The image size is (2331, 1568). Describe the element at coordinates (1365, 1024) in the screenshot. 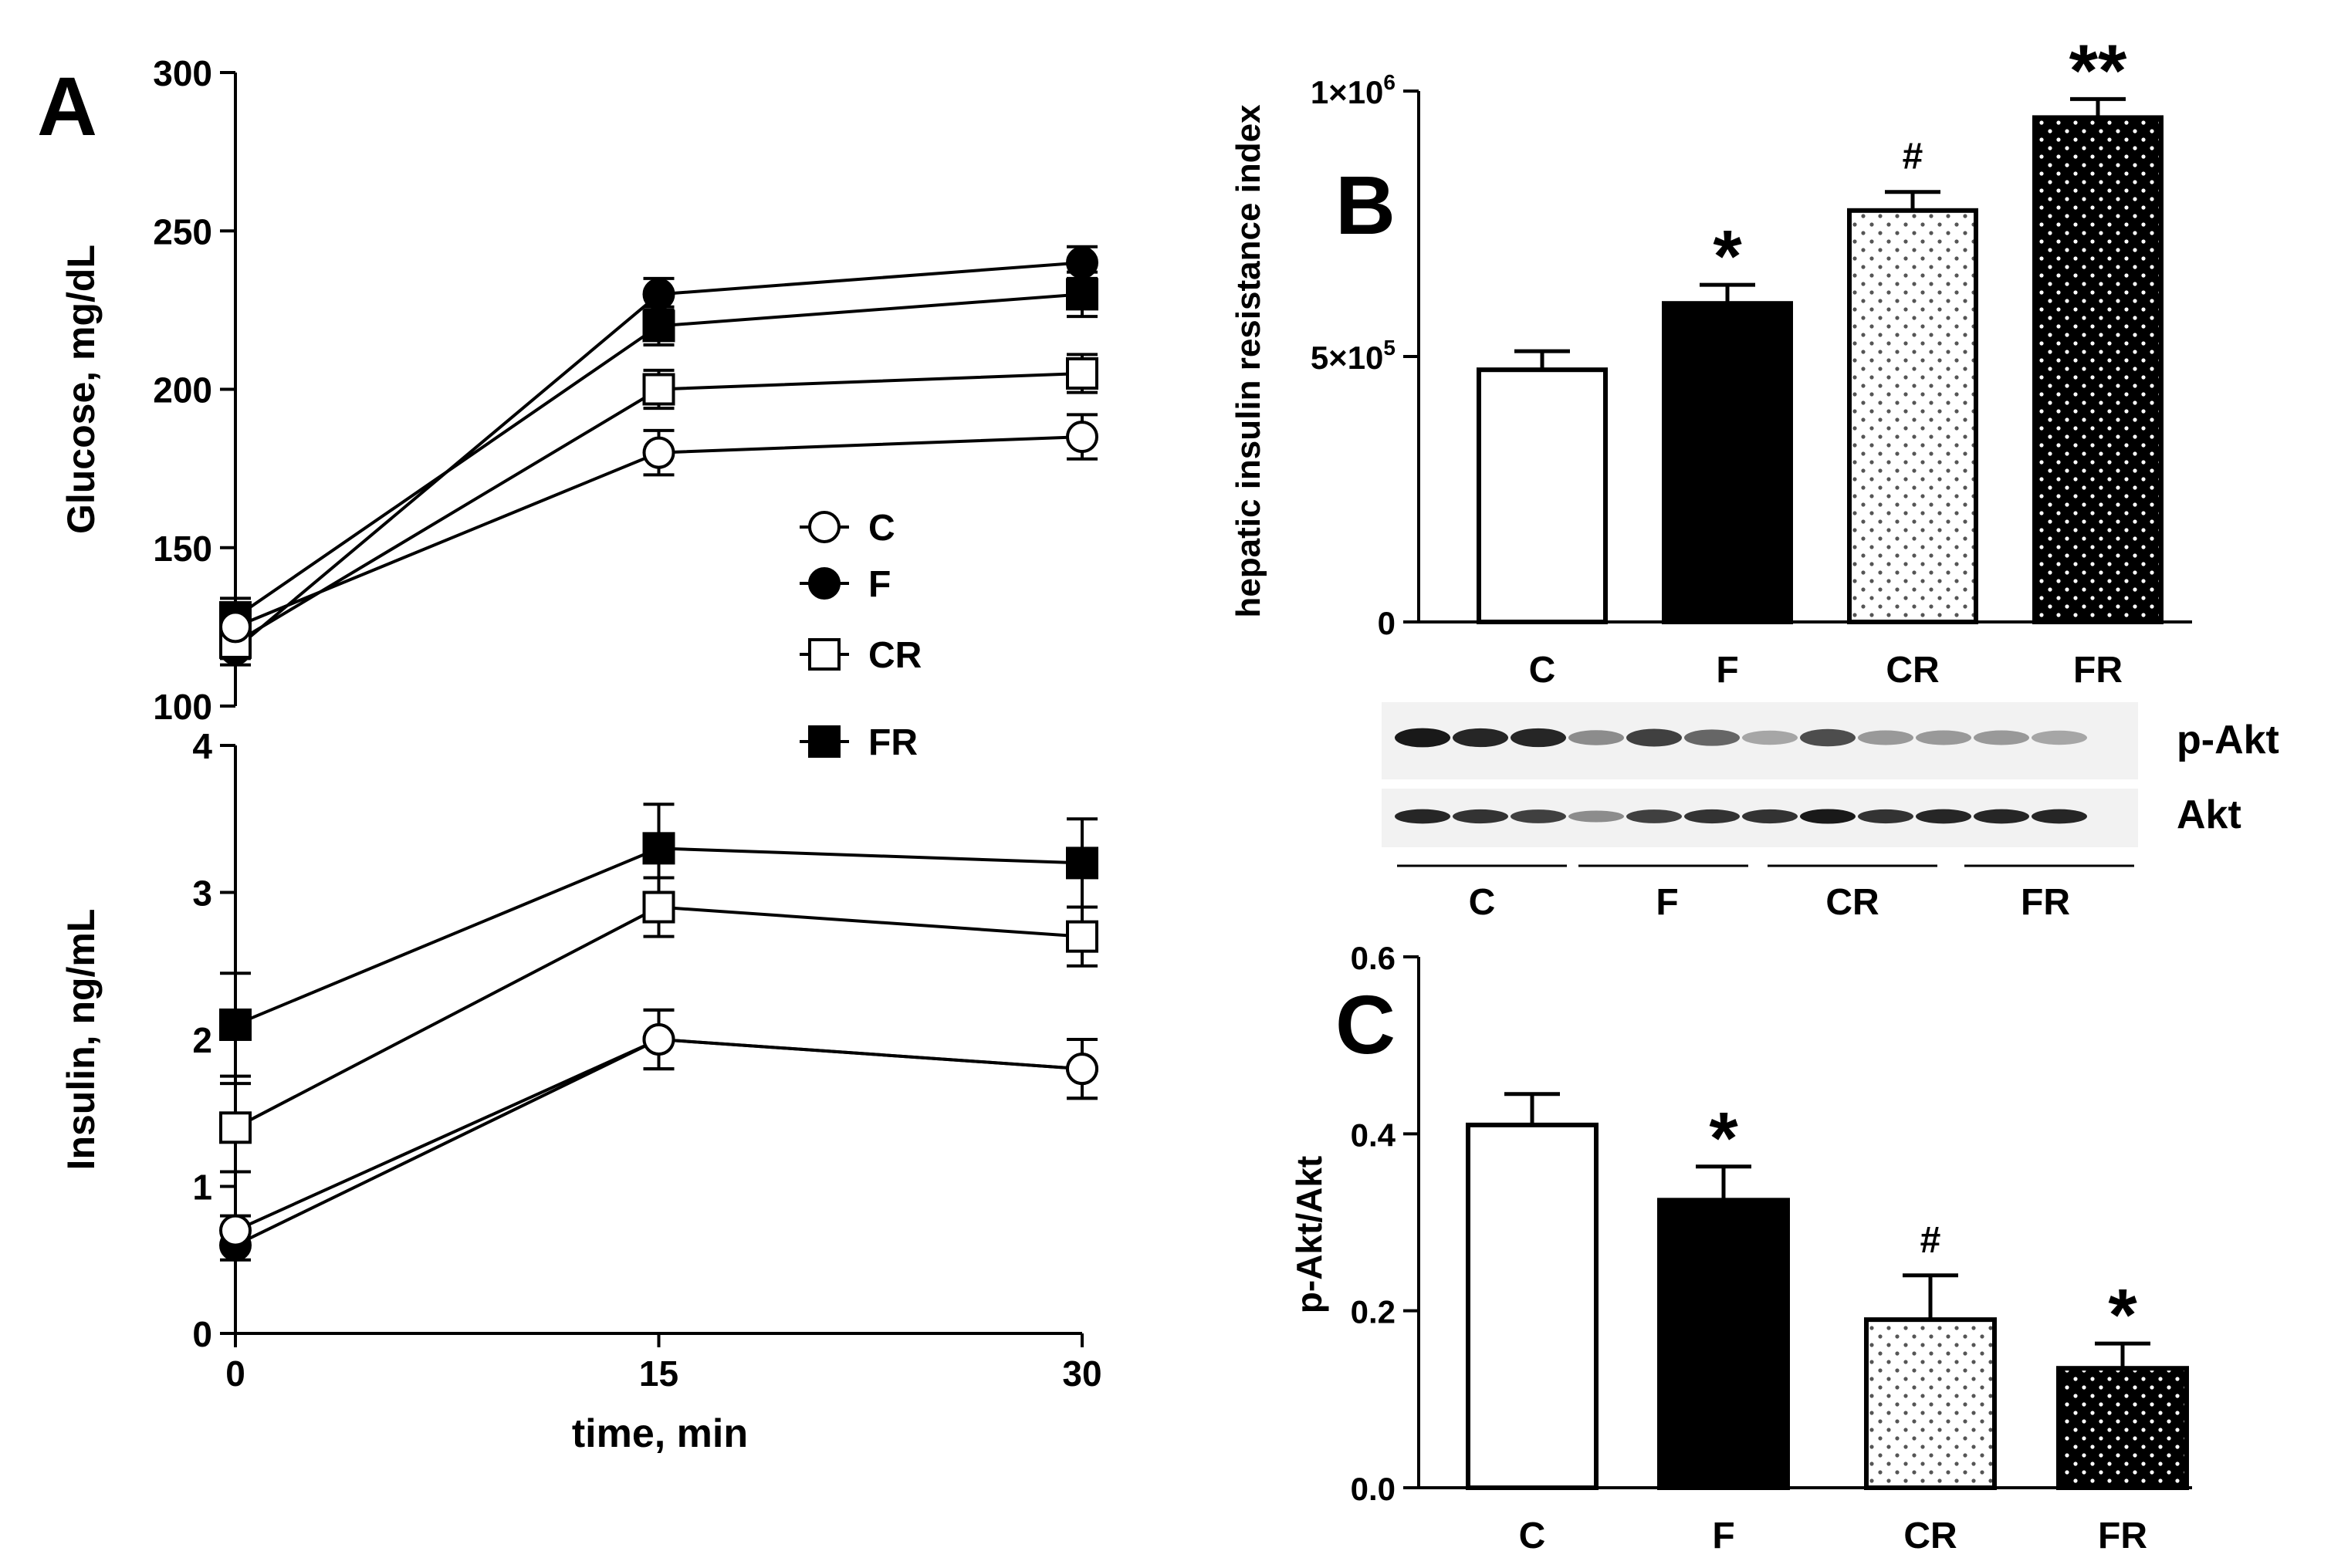

I see `panel-label-c: C` at that location.